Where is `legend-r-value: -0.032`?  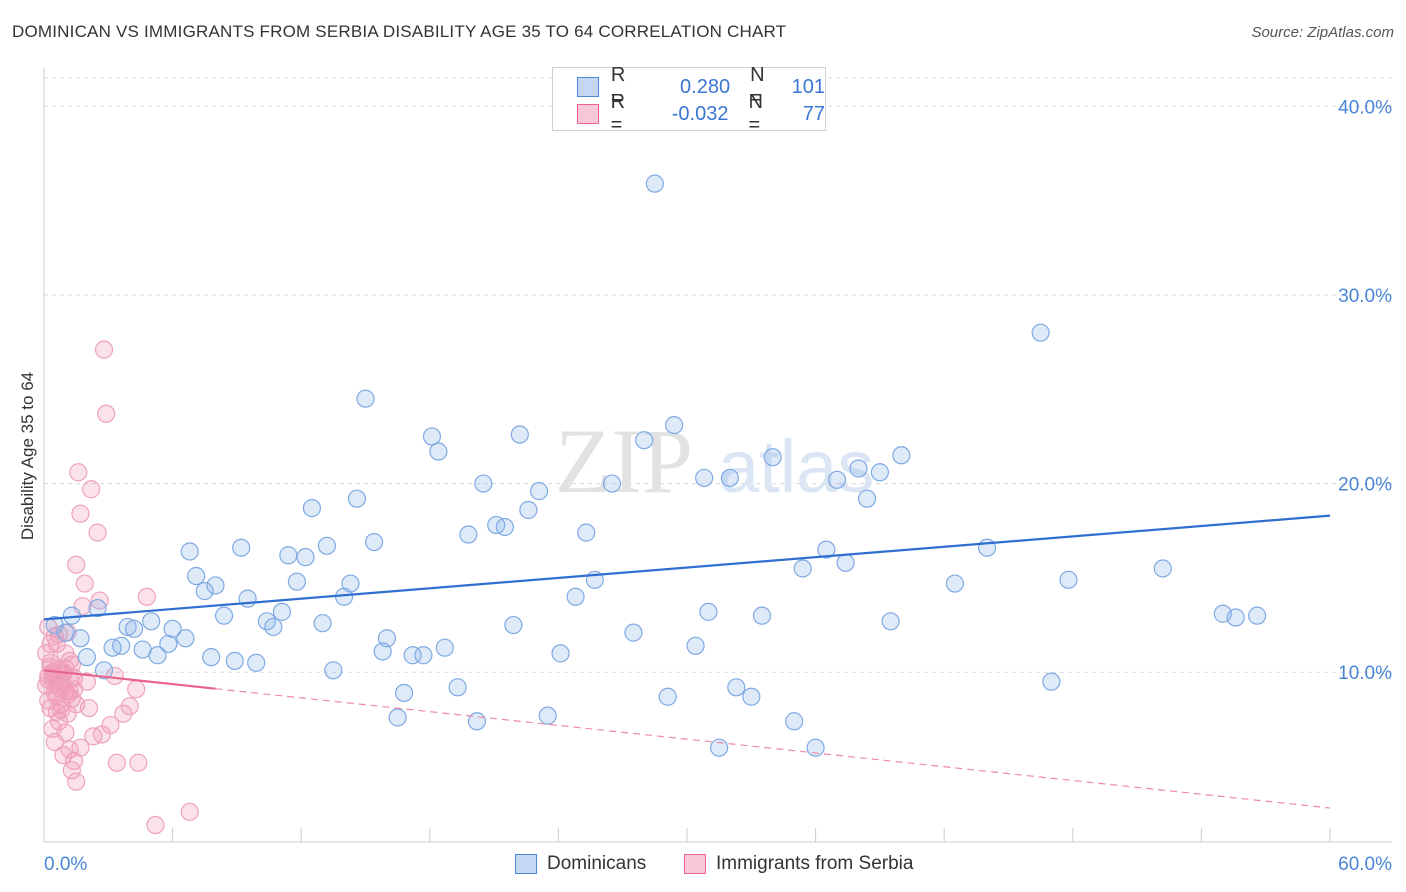 legend-r-value: -0.032 is located at coordinates (700, 113).